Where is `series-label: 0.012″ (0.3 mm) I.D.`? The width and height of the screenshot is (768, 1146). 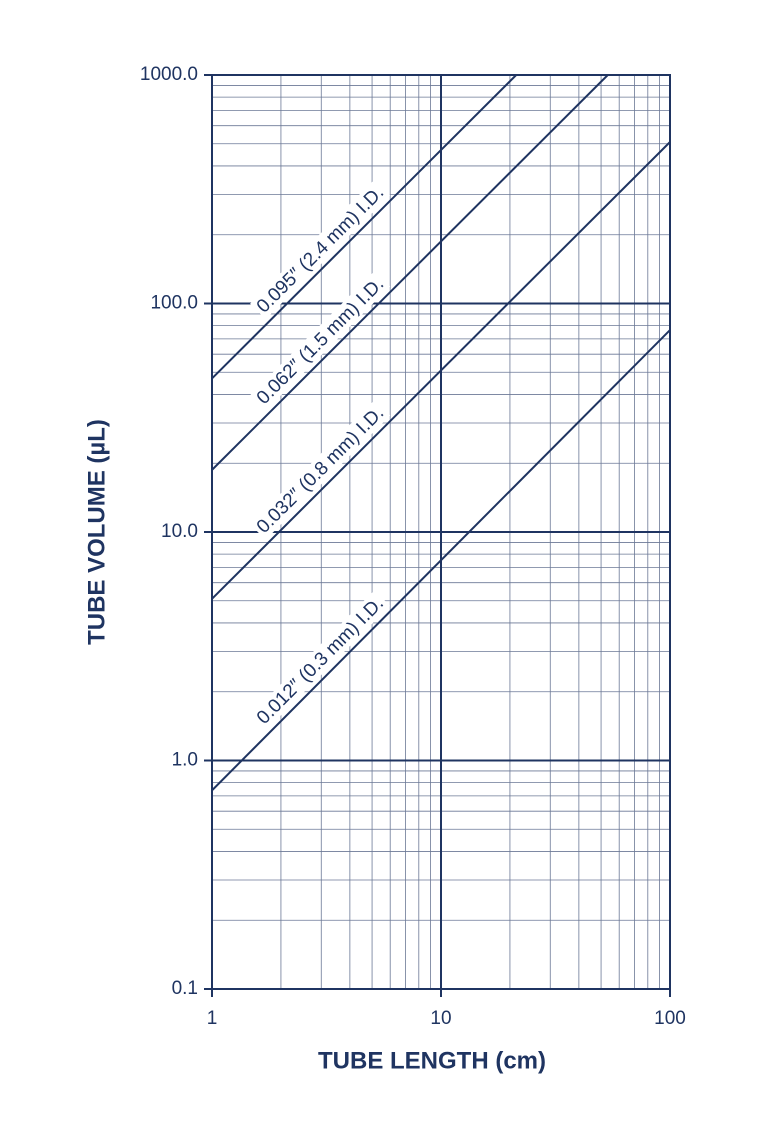
series-label: 0.012″ (0.3 mm) I.D. is located at coordinates (320, 661).